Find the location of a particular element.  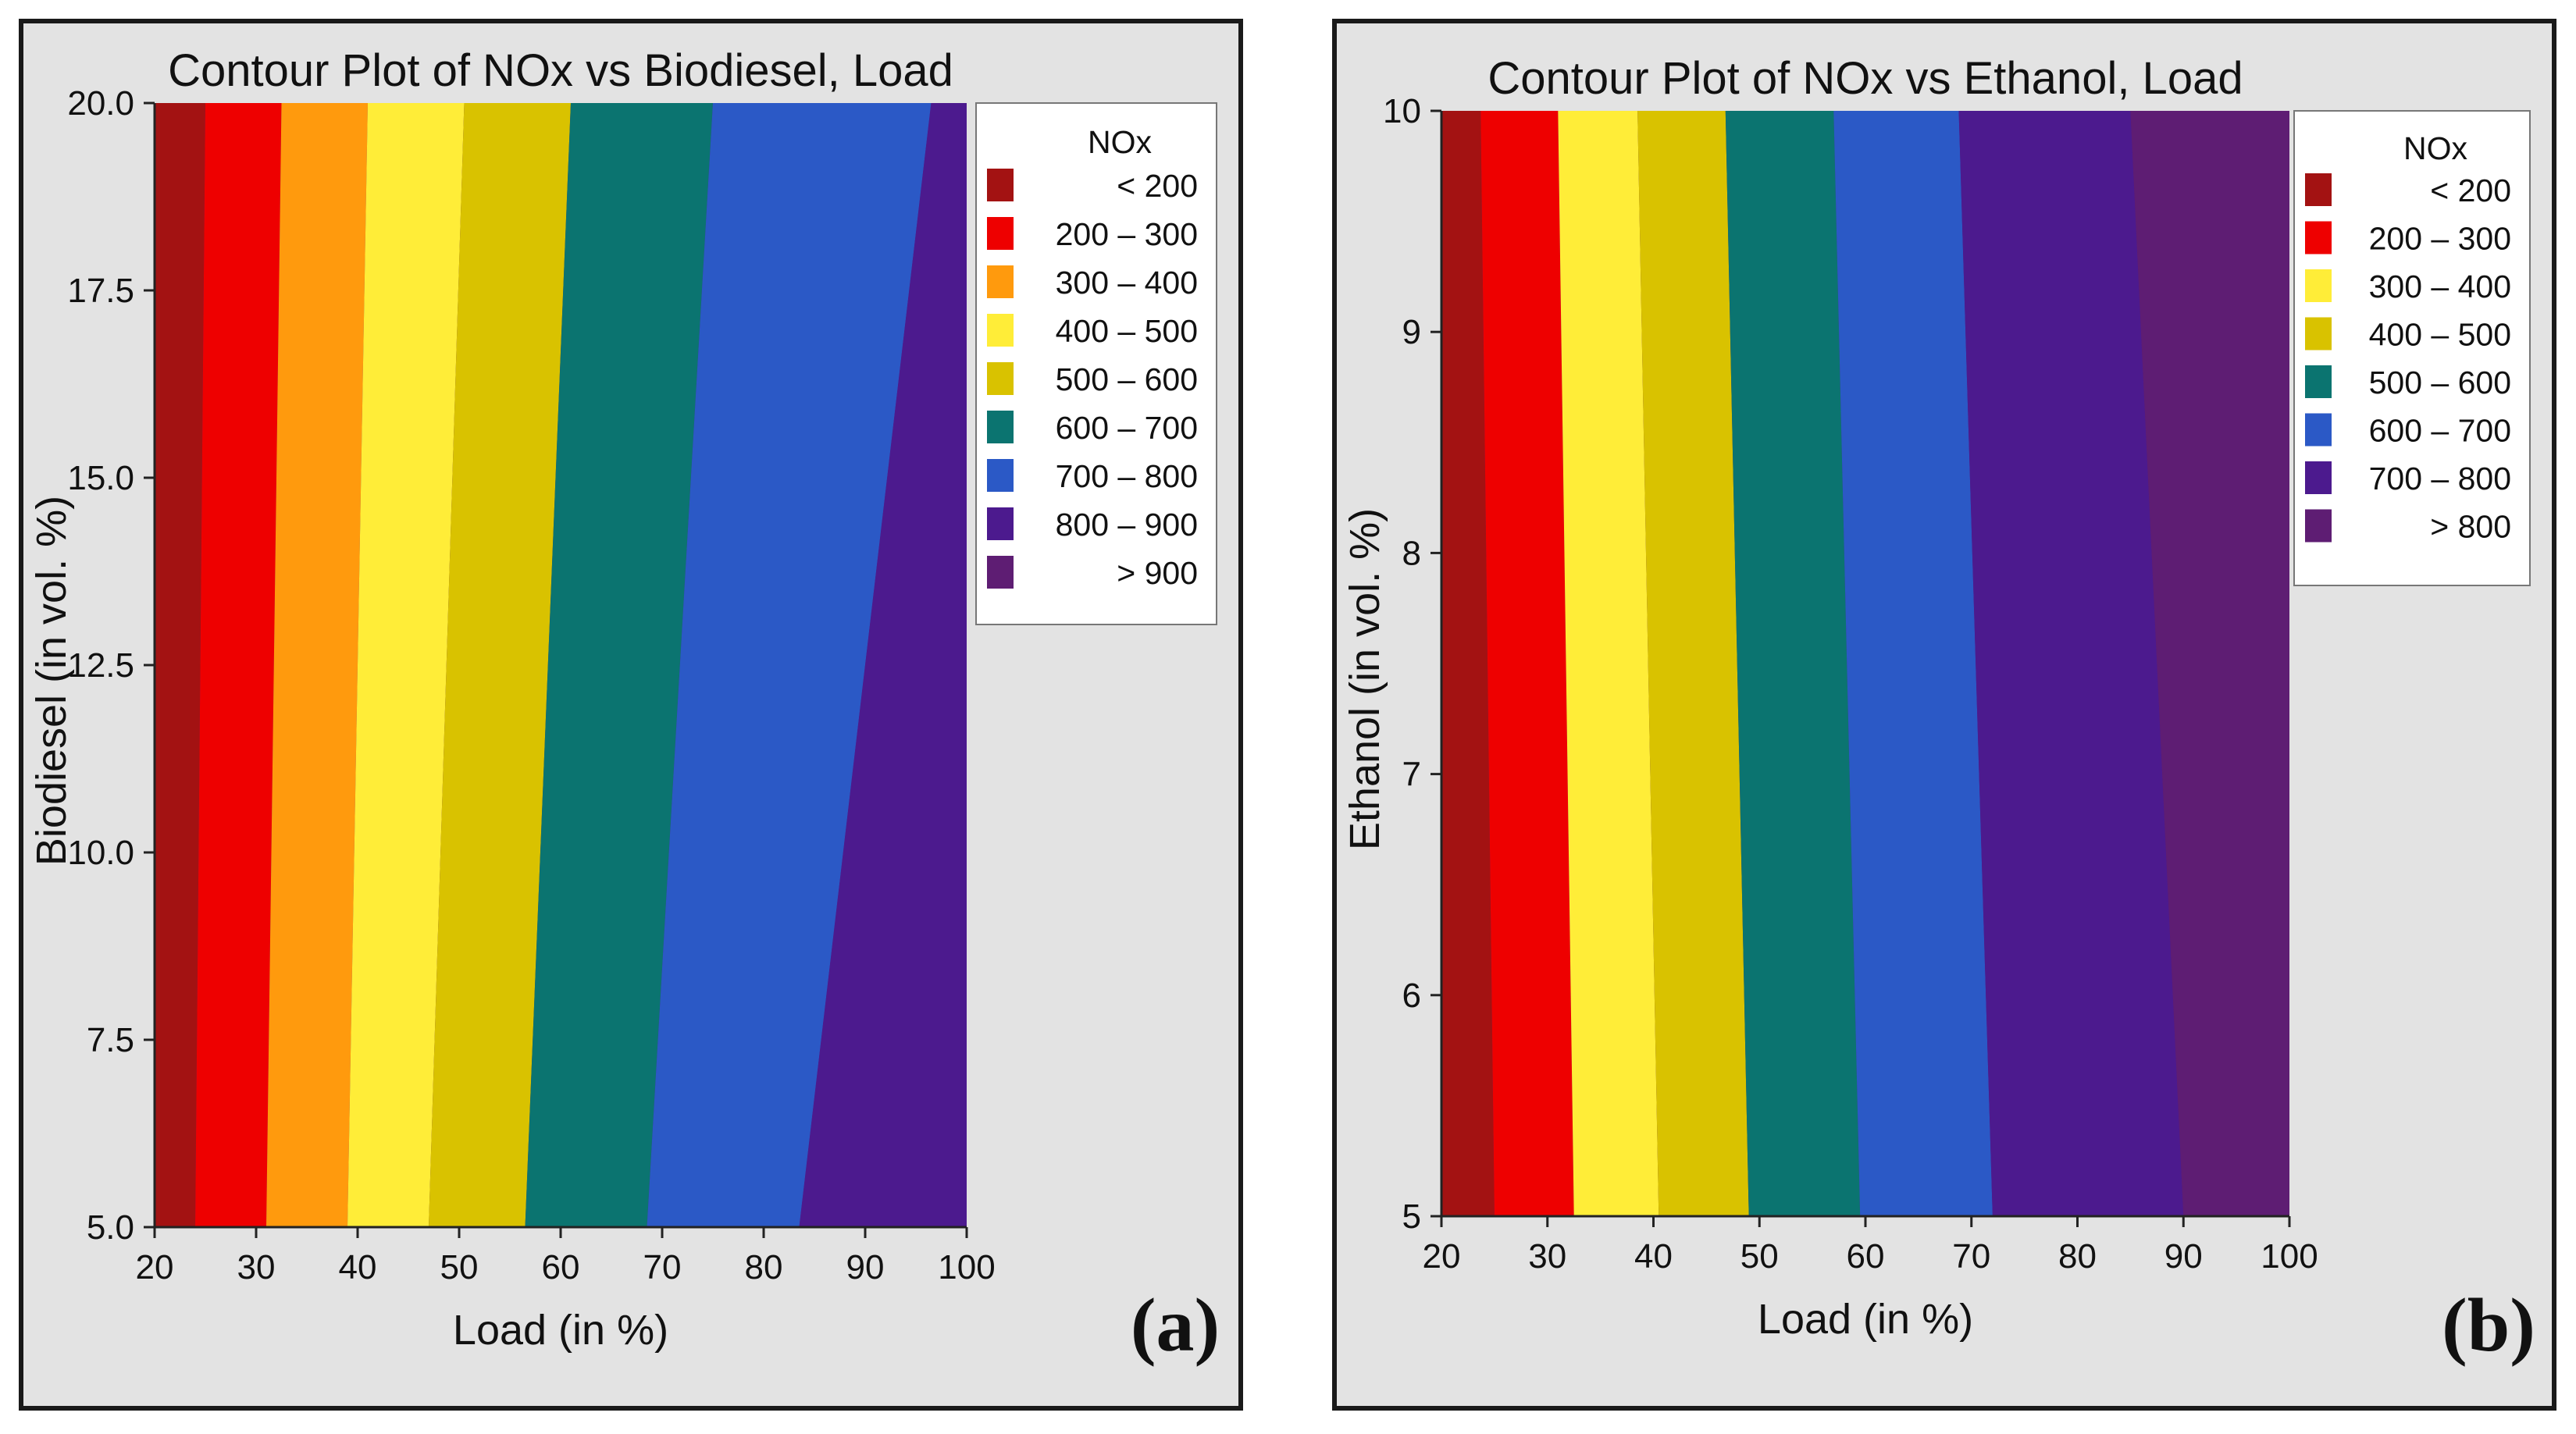

y-tick-label: 20.0 is located at coordinates (101, 103).